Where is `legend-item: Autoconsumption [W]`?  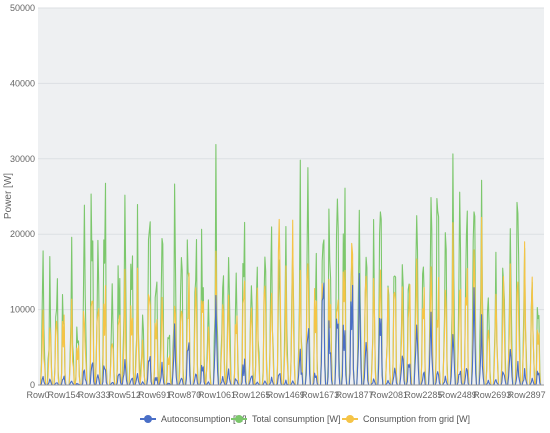
legend-item: Autoconsumption [W] is located at coordinates (193, 419).